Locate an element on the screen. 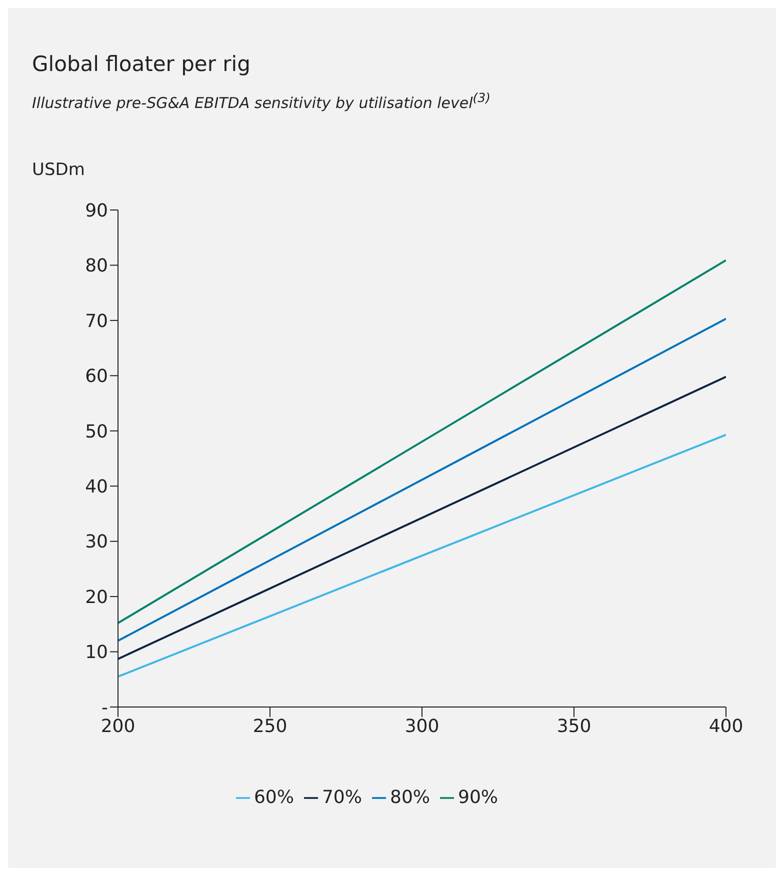 This screenshot has width=784, height=879. y-tick-label: - is located at coordinates (105, 707).